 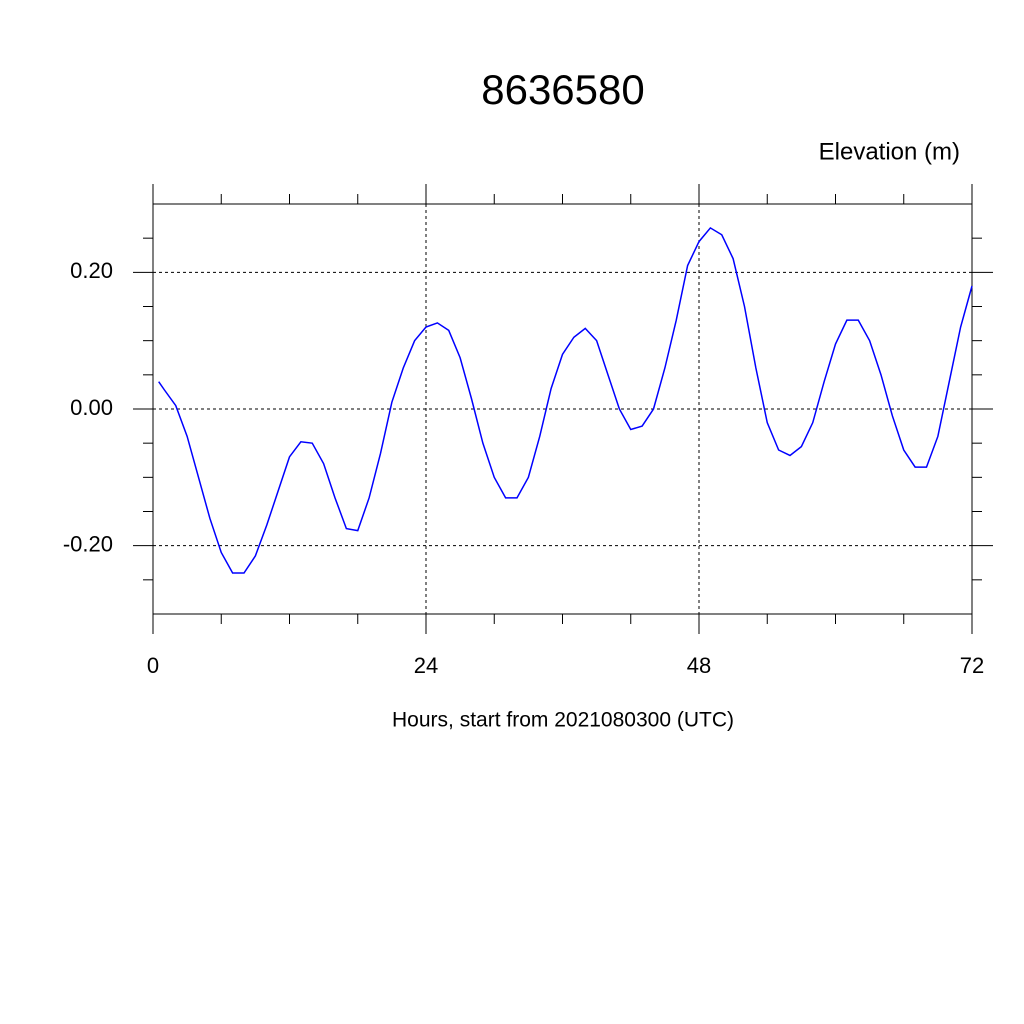 I want to click on chart-title: 8636580, so click(x=563, y=89).